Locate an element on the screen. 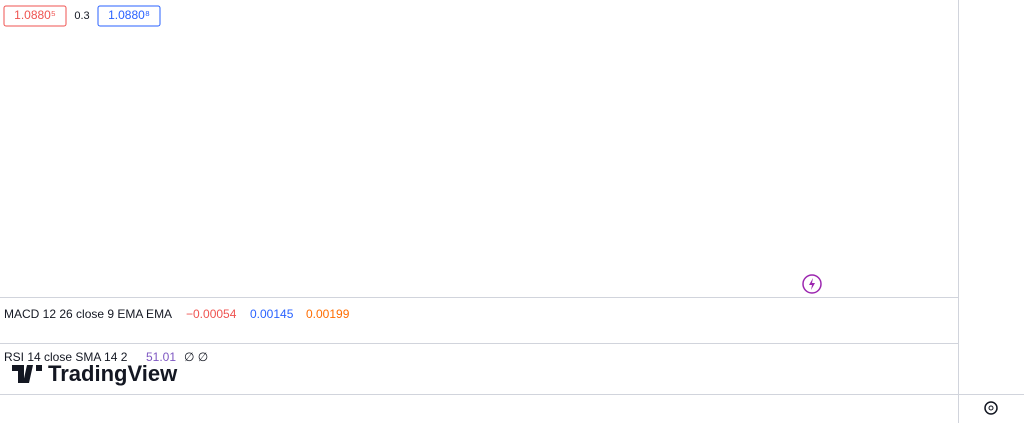  macd-signal-value: 0.00199 is located at coordinates (328, 314).